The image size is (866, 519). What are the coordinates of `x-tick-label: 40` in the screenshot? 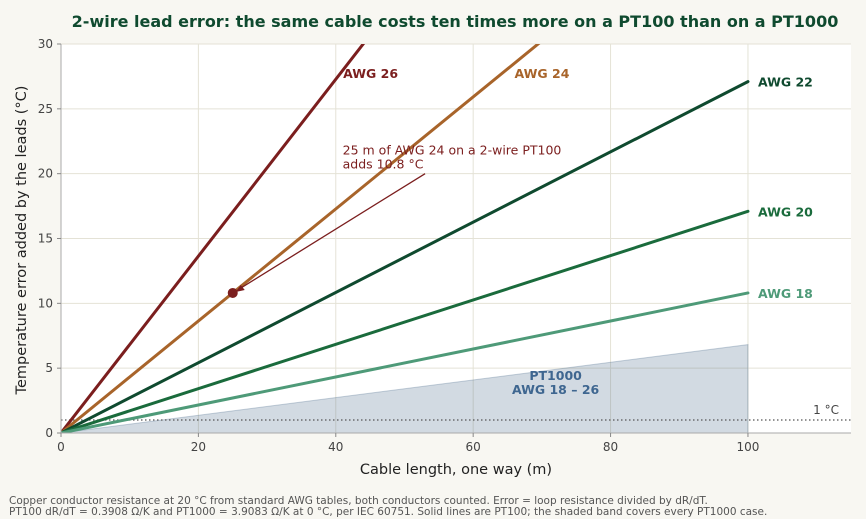 It's located at (335, 447).